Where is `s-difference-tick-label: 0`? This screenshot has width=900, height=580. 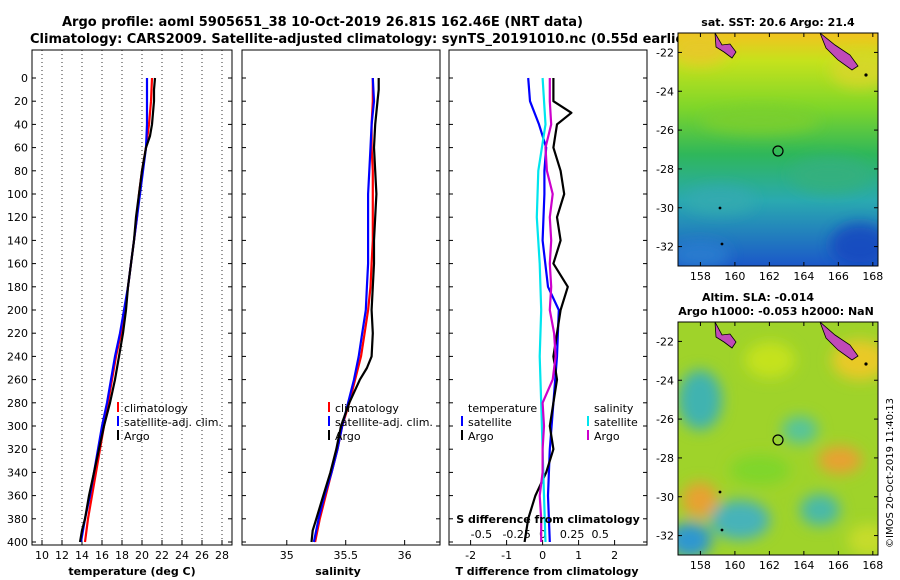
s-difference-tick-label: 0 is located at coordinates (542, 534).